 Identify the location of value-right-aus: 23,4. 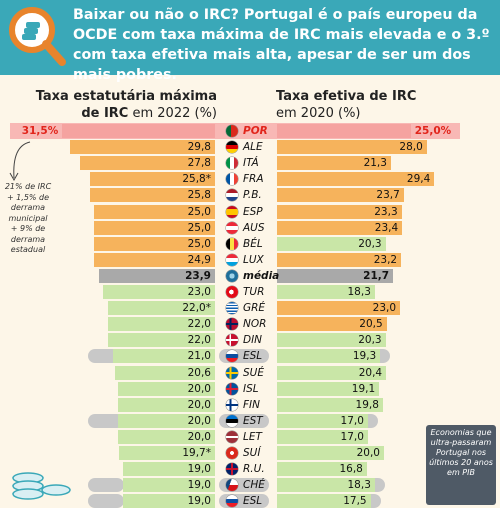
(386, 227).